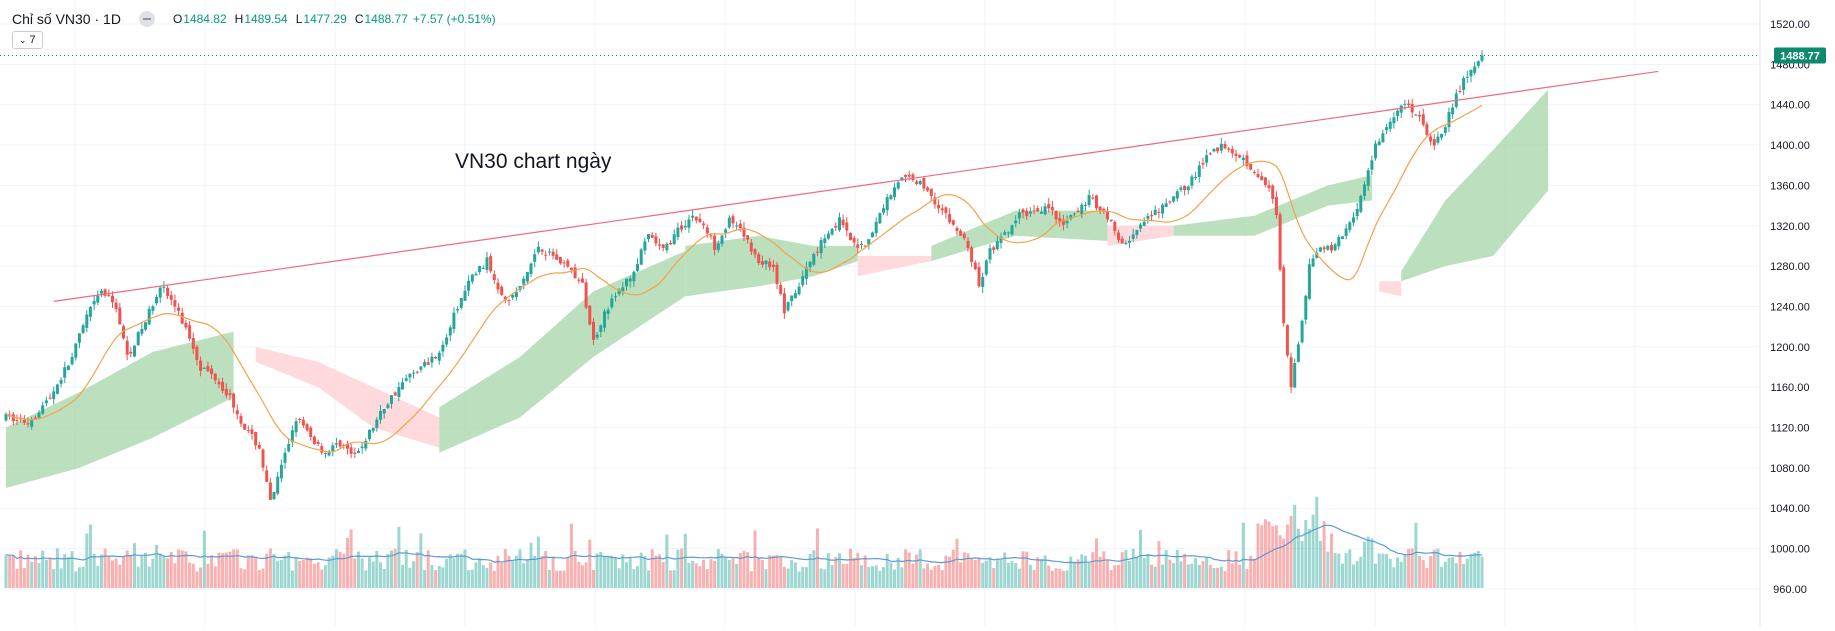  Describe the element at coordinates (146, 19) in the screenshot. I see `eye-hidden-icon` at that location.